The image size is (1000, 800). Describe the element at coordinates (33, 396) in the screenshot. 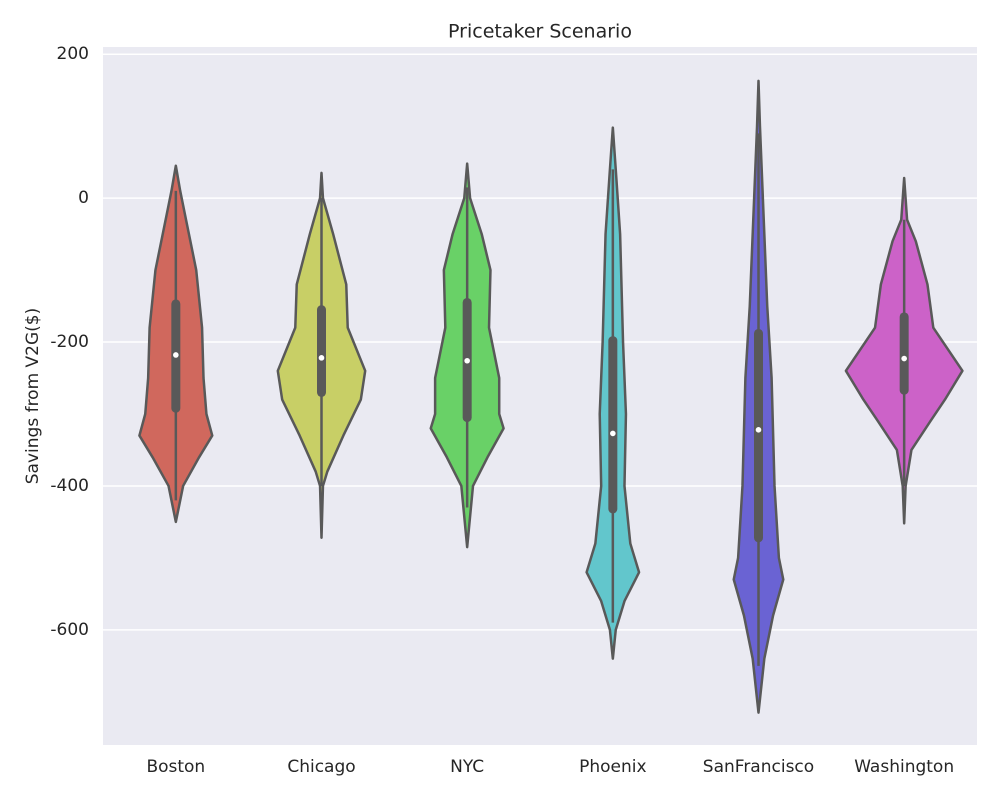

I see `y-axis-label: Savings from V2G($)` at that location.